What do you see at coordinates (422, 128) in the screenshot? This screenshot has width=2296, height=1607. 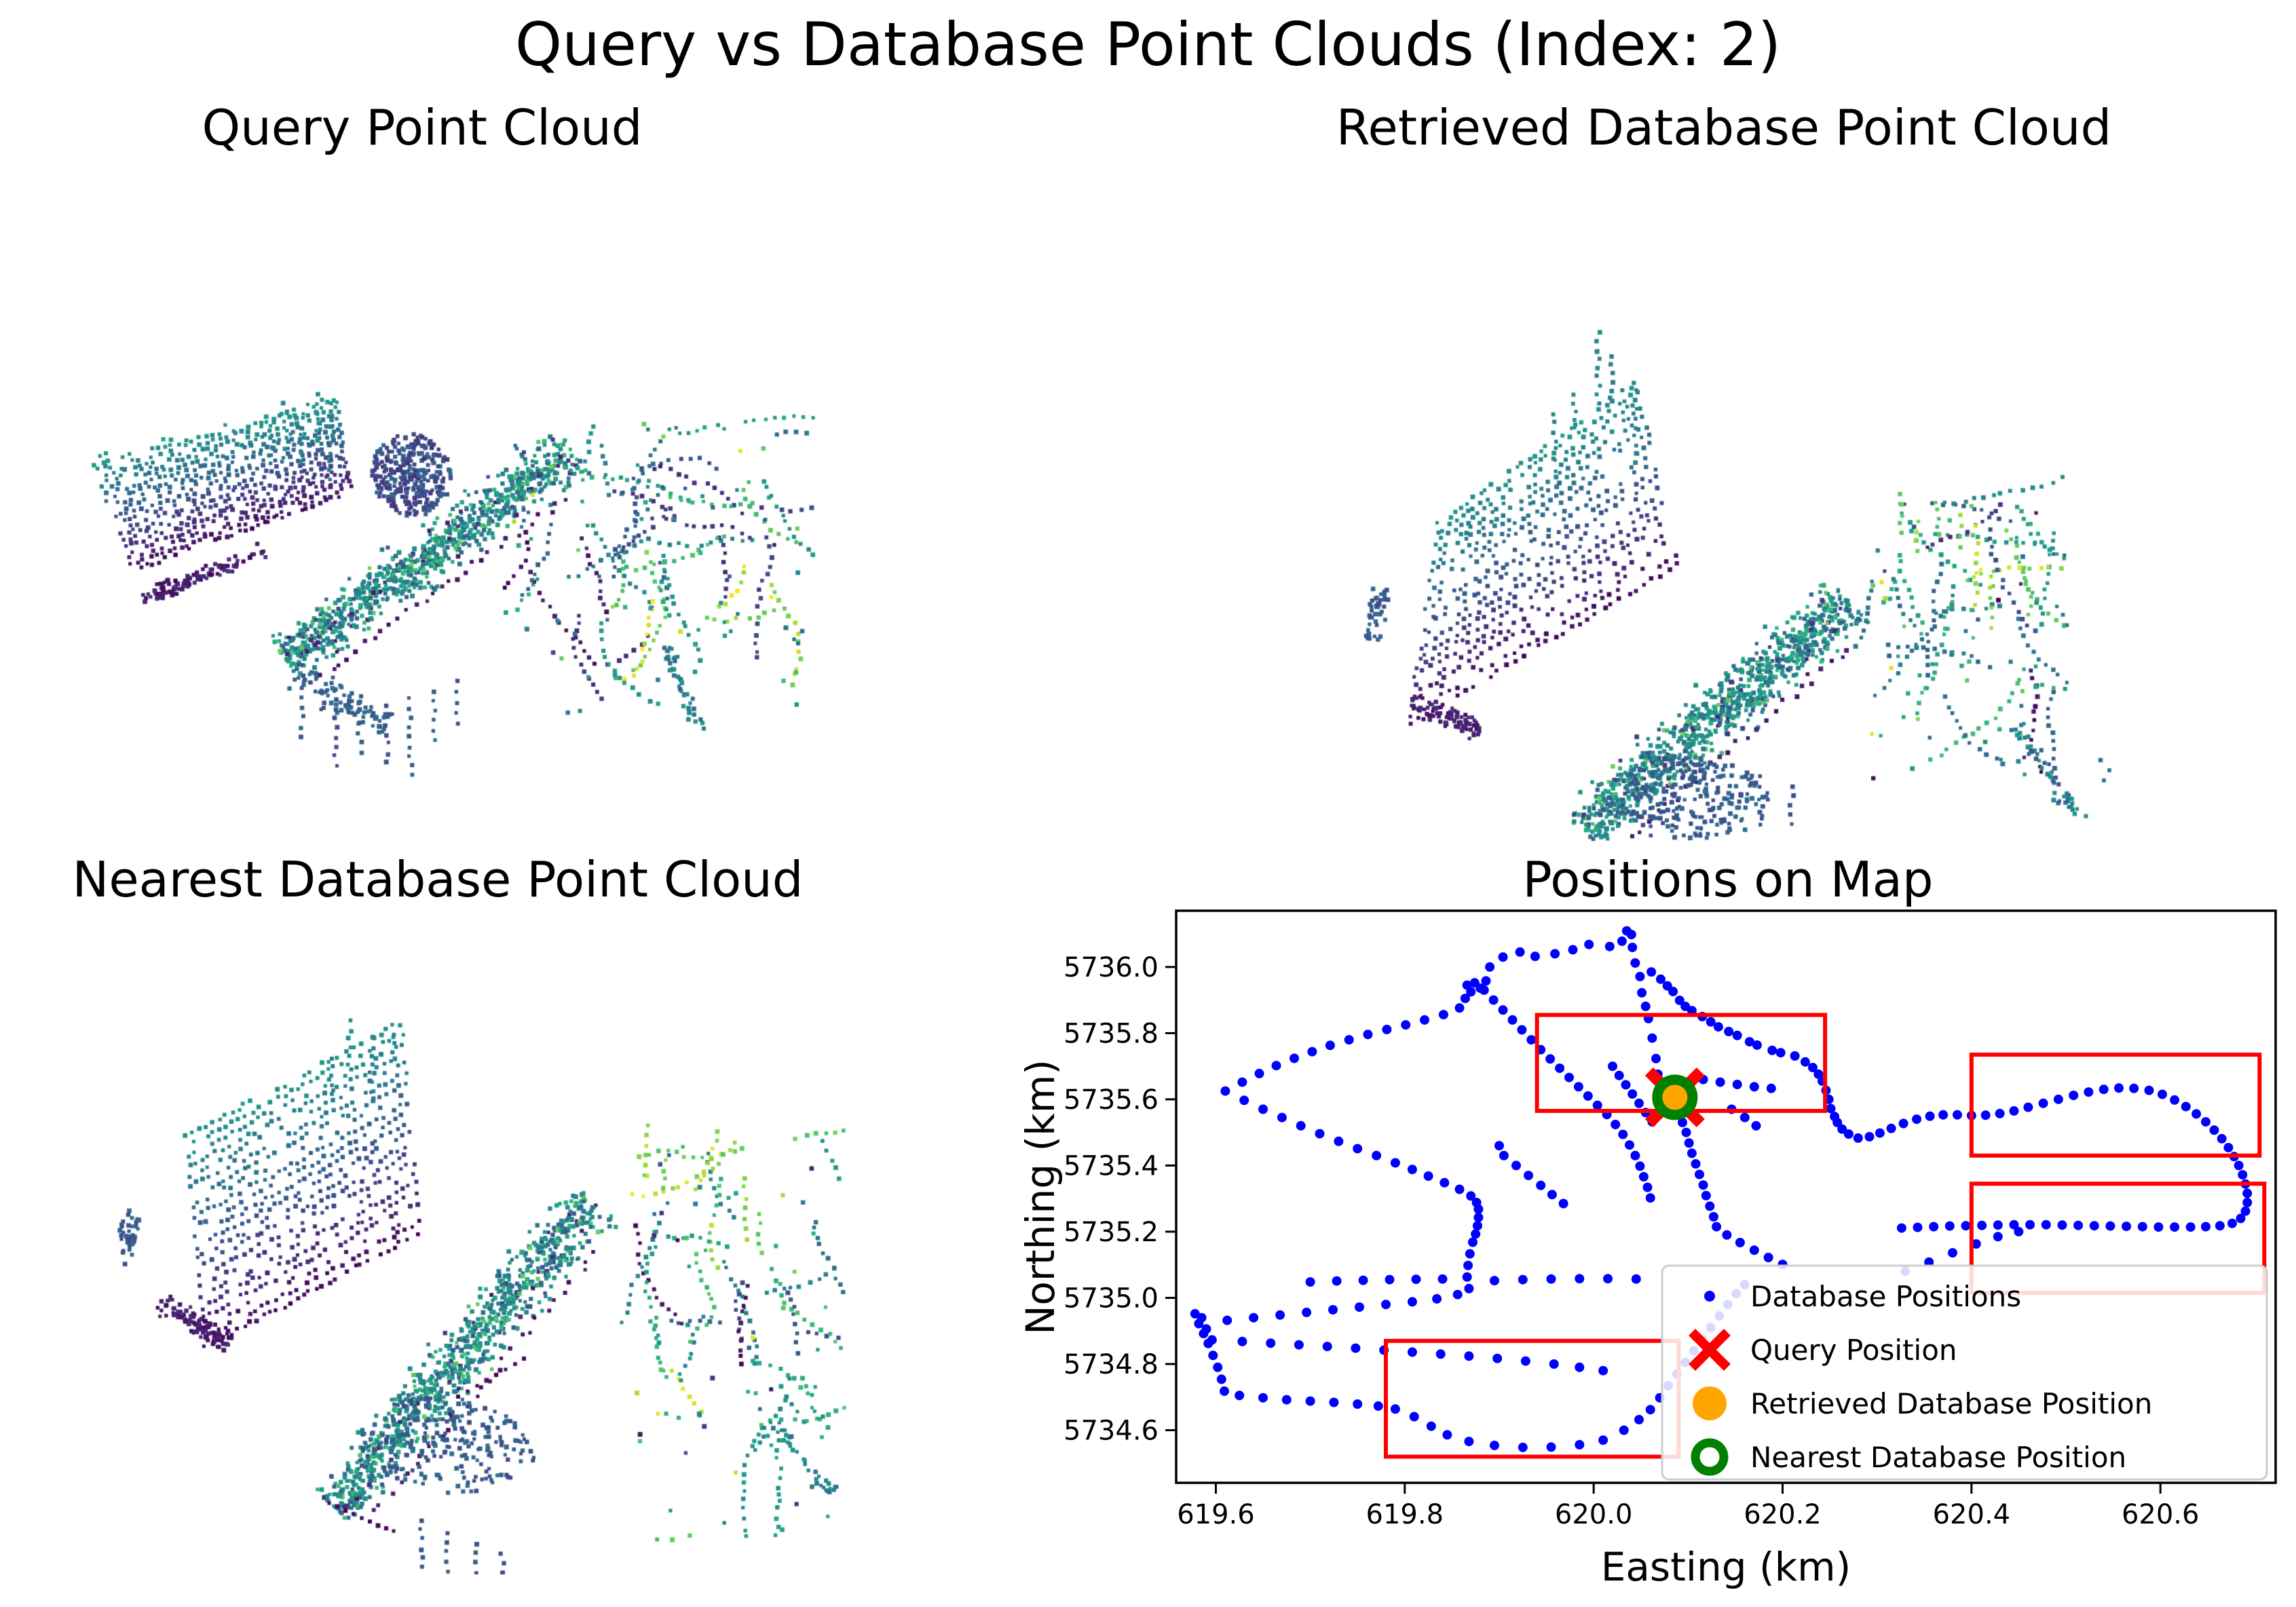 I see `query-panel-title: Query Point Cloud` at bounding box center [422, 128].